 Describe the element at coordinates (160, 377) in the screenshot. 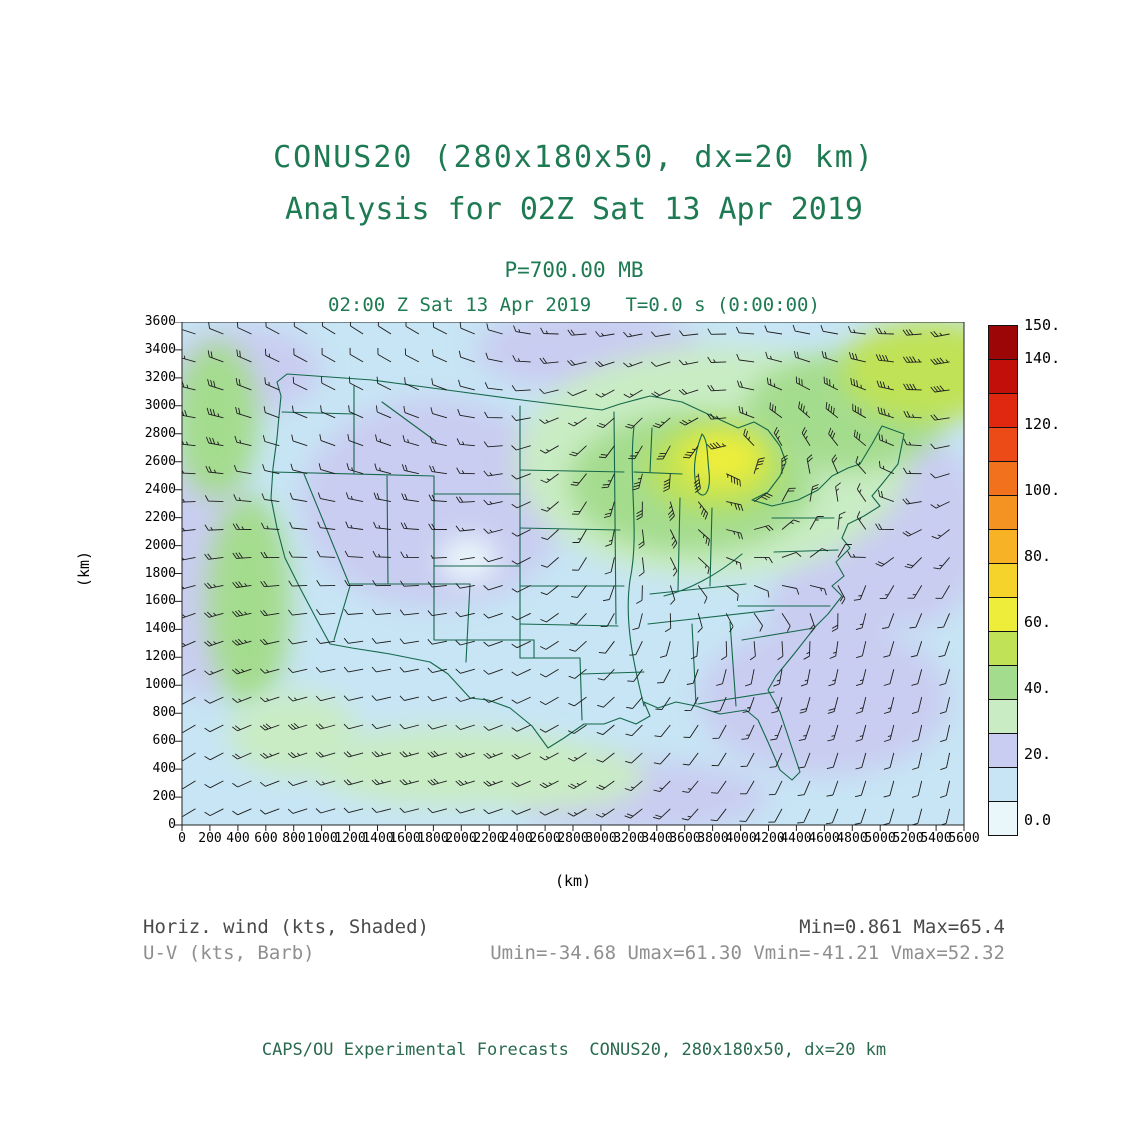

I see `y-tick-label: 3200` at that location.